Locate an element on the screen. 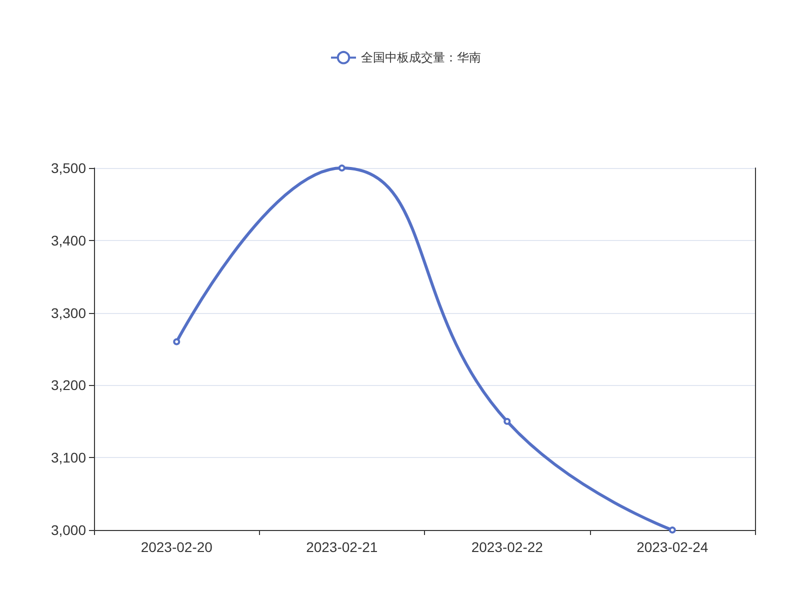 The image size is (811, 600). x-tick-label: 2023-02-24 is located at coordinates (672, 547).